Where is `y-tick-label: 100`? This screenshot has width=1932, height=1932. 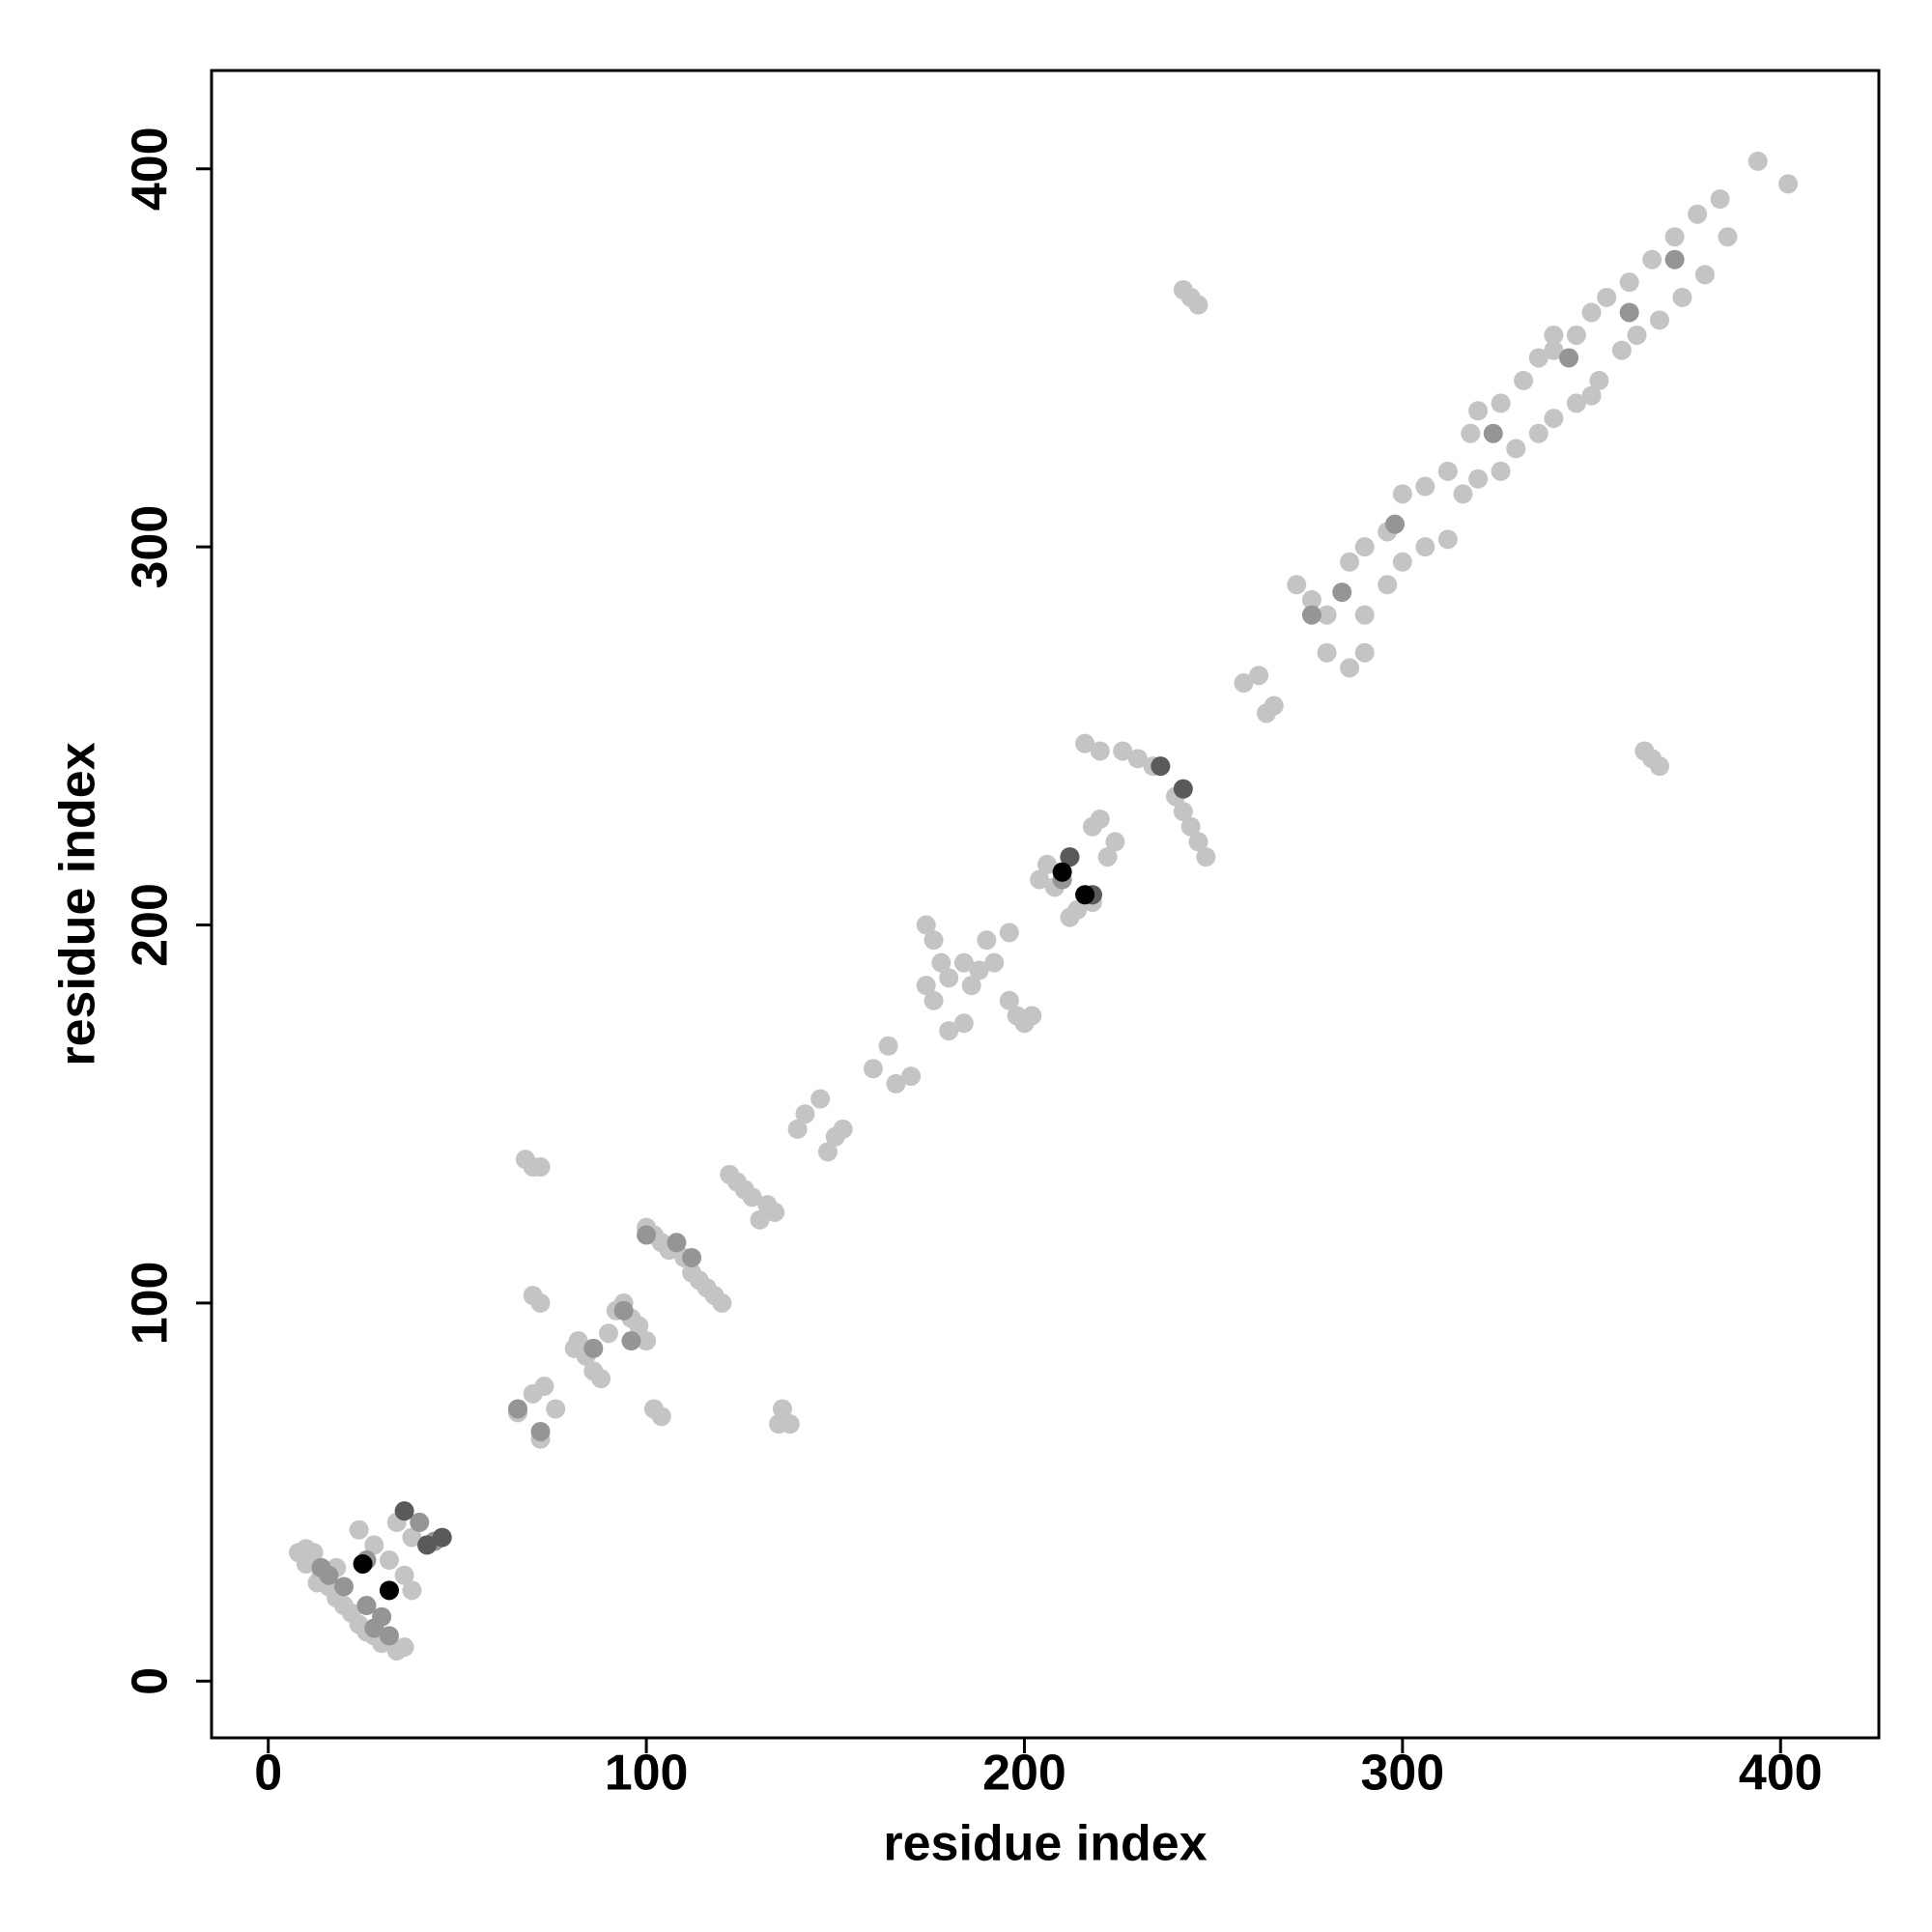 y-tick-label: 100 is located at coordinates (151, 1304).